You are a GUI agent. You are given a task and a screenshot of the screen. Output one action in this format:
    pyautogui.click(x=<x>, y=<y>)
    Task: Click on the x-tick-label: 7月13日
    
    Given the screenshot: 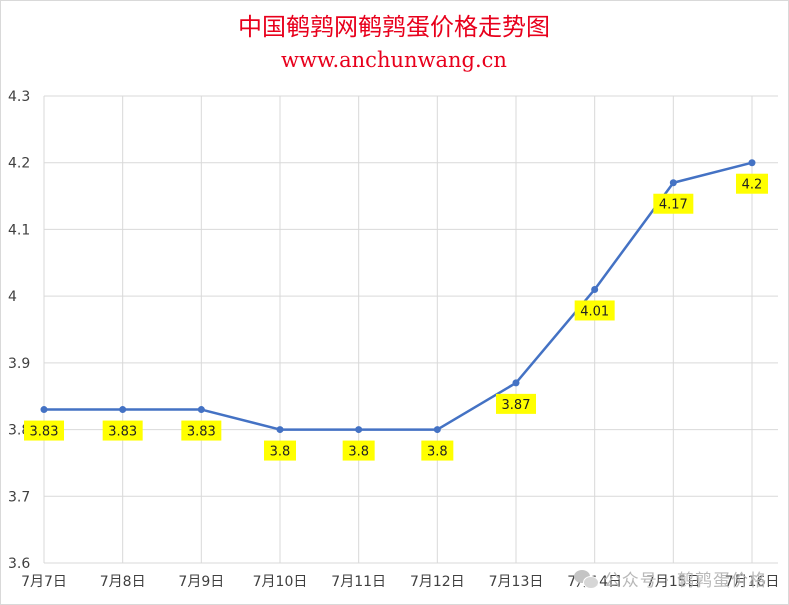 What is the action you would take?
    pyautogui.click(x=516, y=582)
    